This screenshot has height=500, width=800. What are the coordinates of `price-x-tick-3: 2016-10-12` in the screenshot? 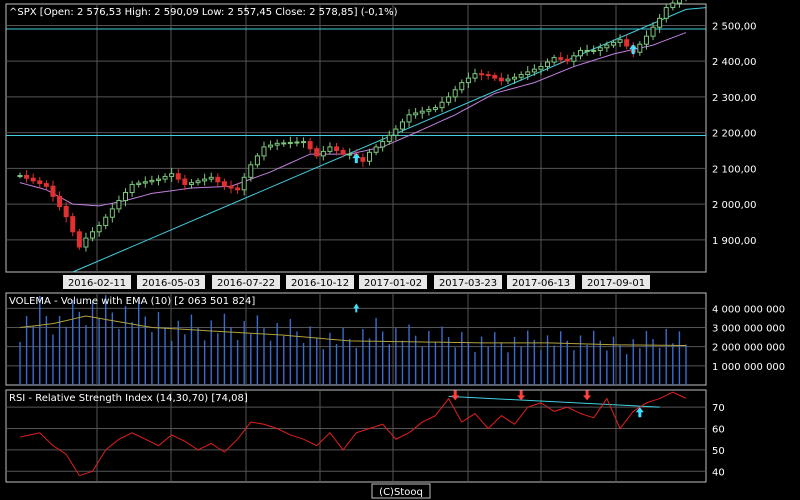 It's located at (320, 283).